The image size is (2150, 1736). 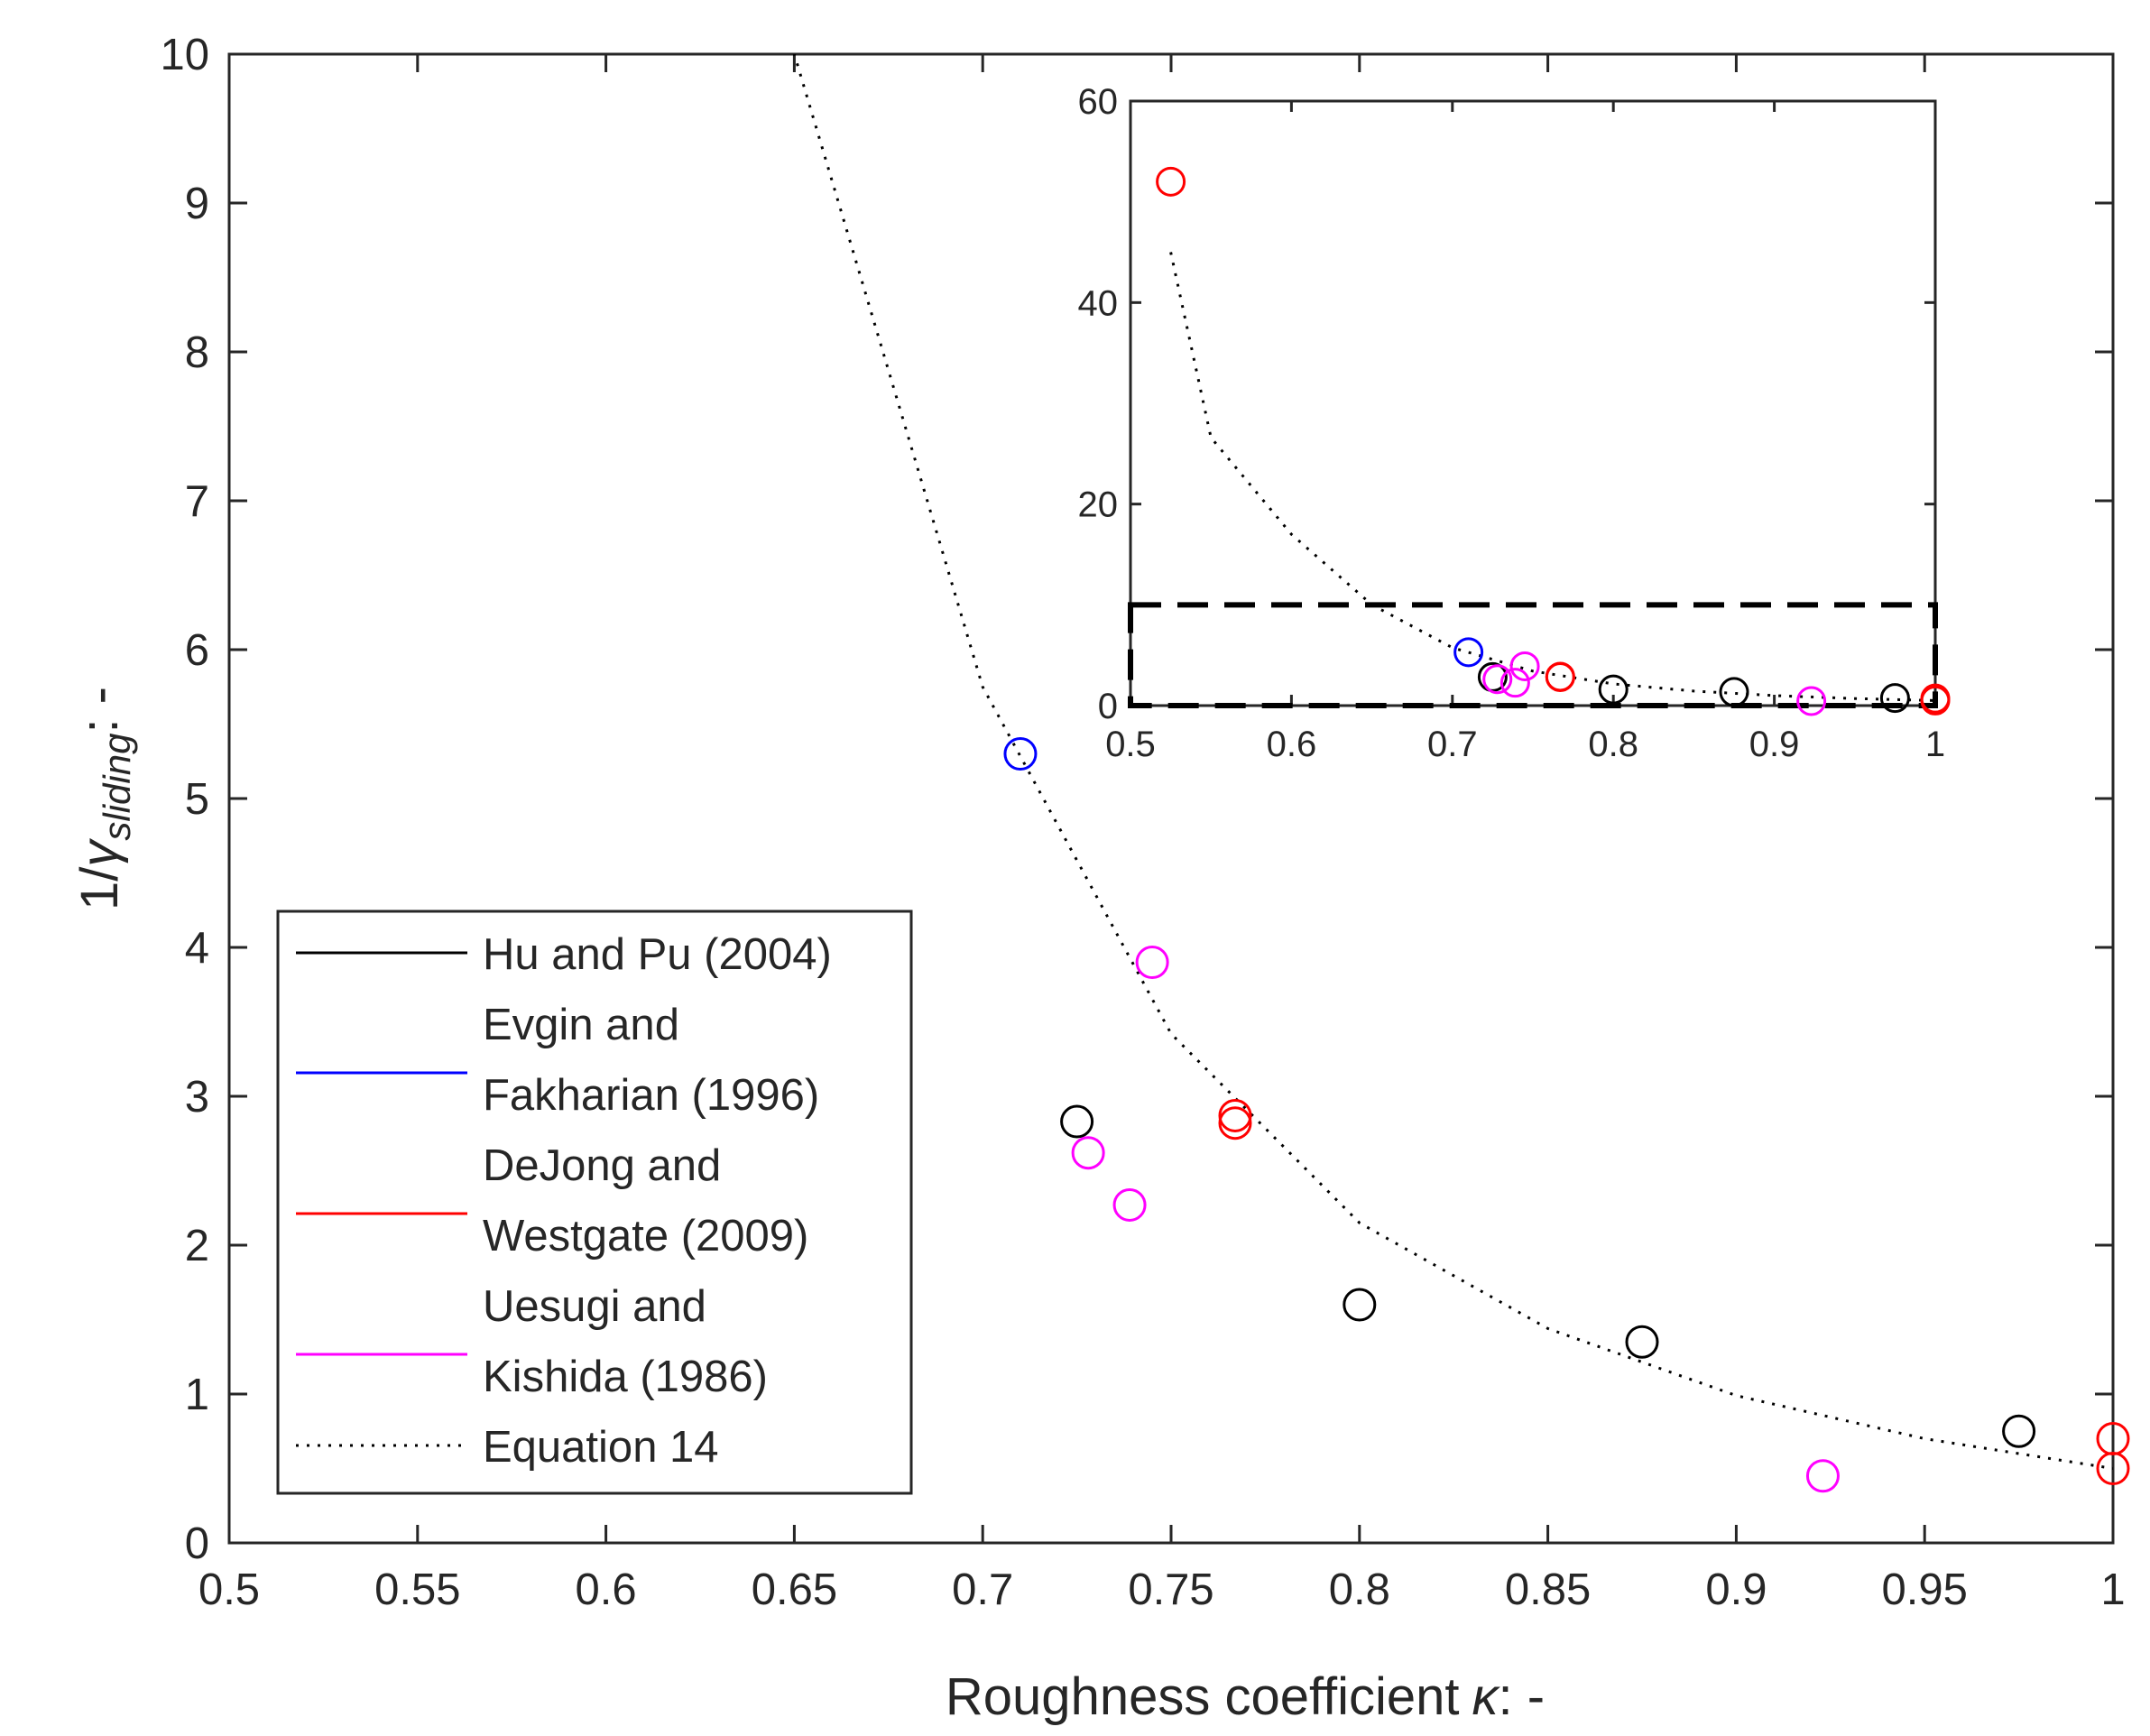 What do you see at coordinates (1099, 102) in the screenshot?
I see `inset-y-tick-label: 60` at bounding box center [1099, 102].